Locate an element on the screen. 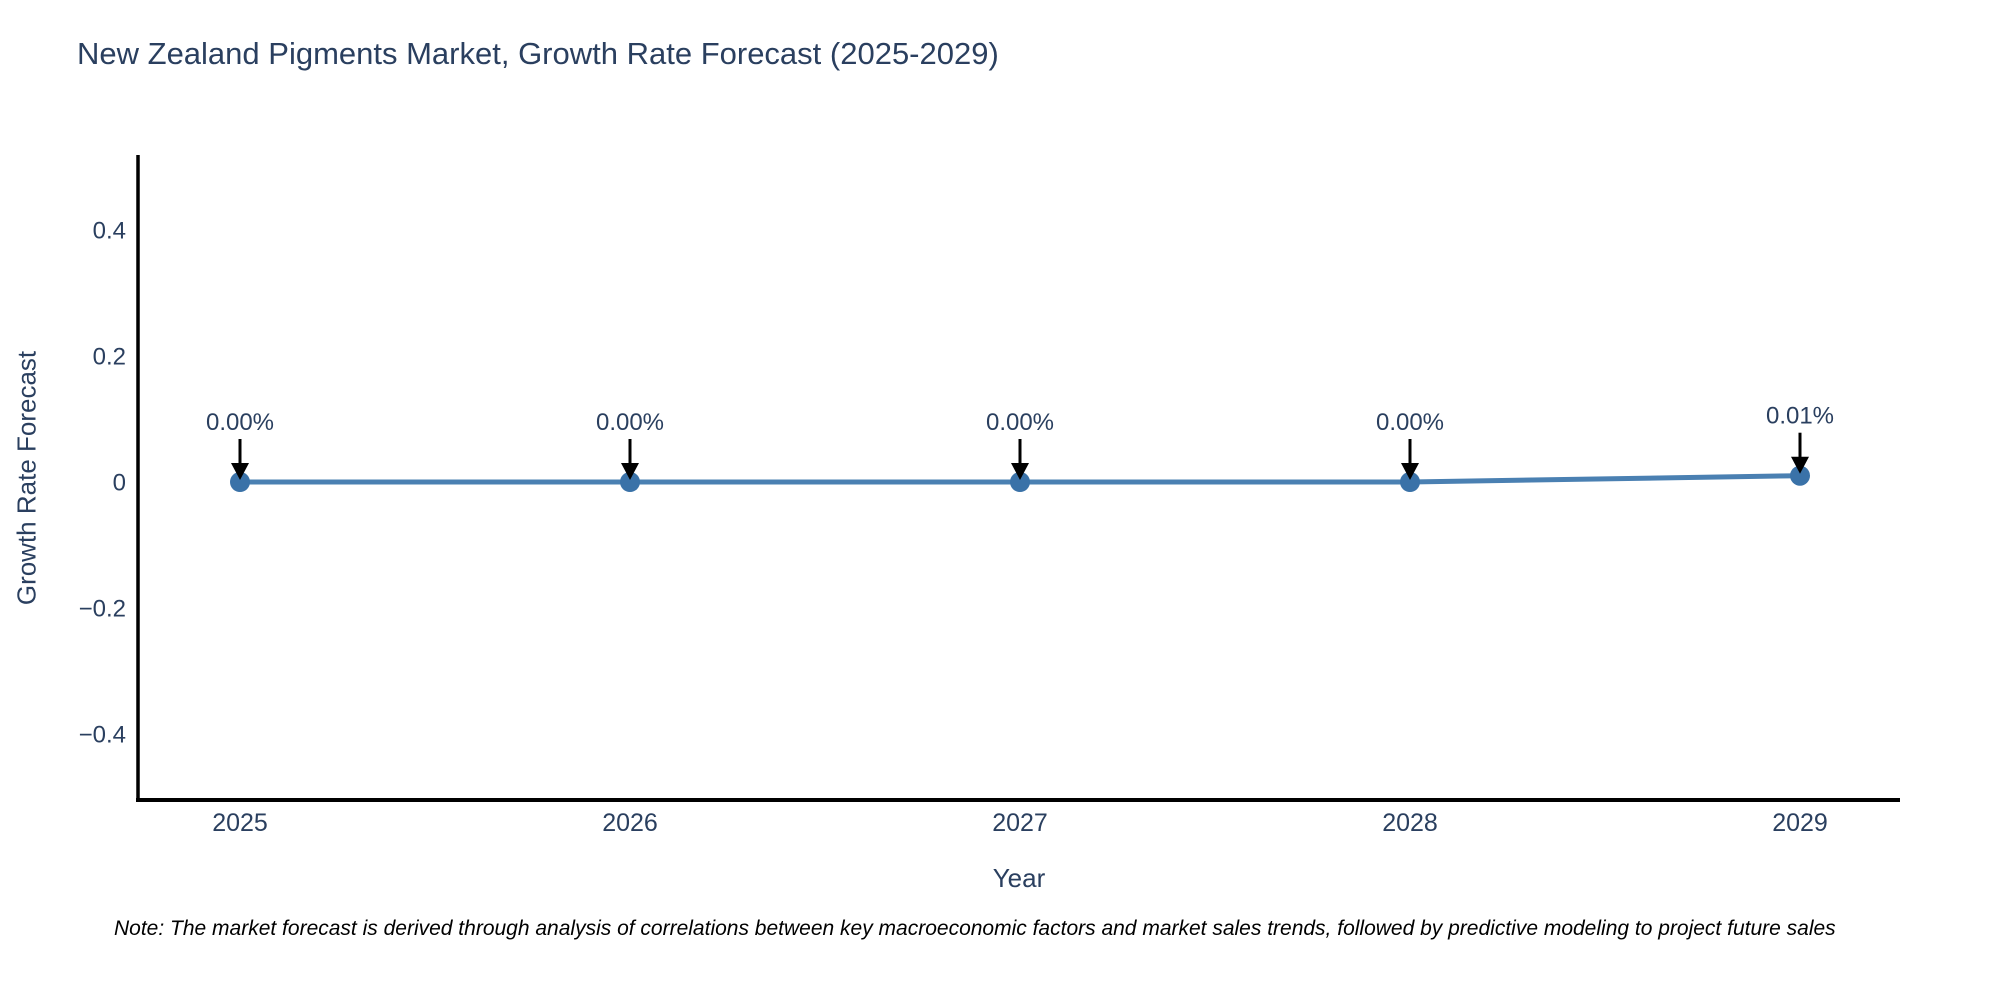 The height and width of the screenshot is (1000, 2000). x-tick-label: 2028 is located at coordinates (1410, 823).